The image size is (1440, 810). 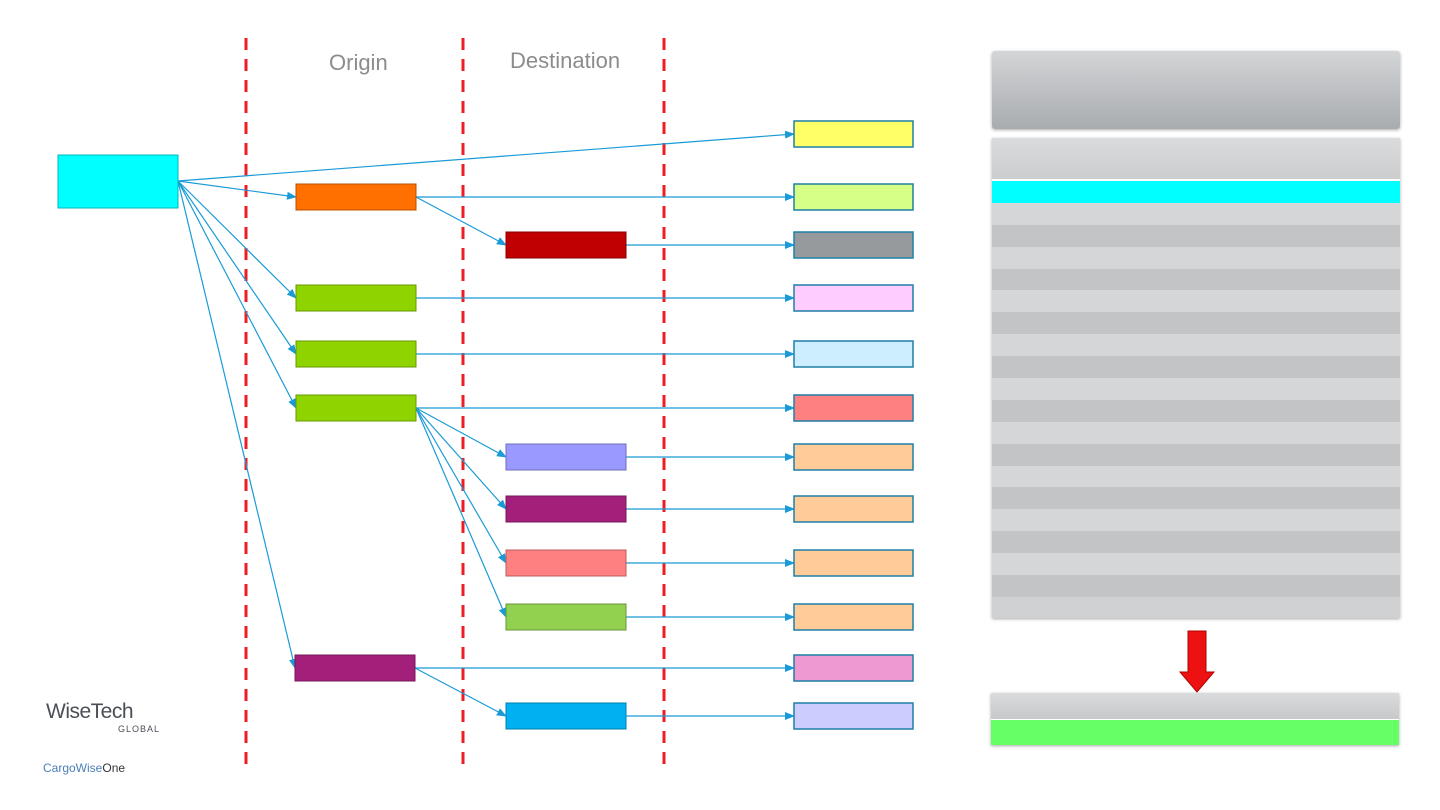 I want to click on record-row-selected, so click(x=1196, y=192).